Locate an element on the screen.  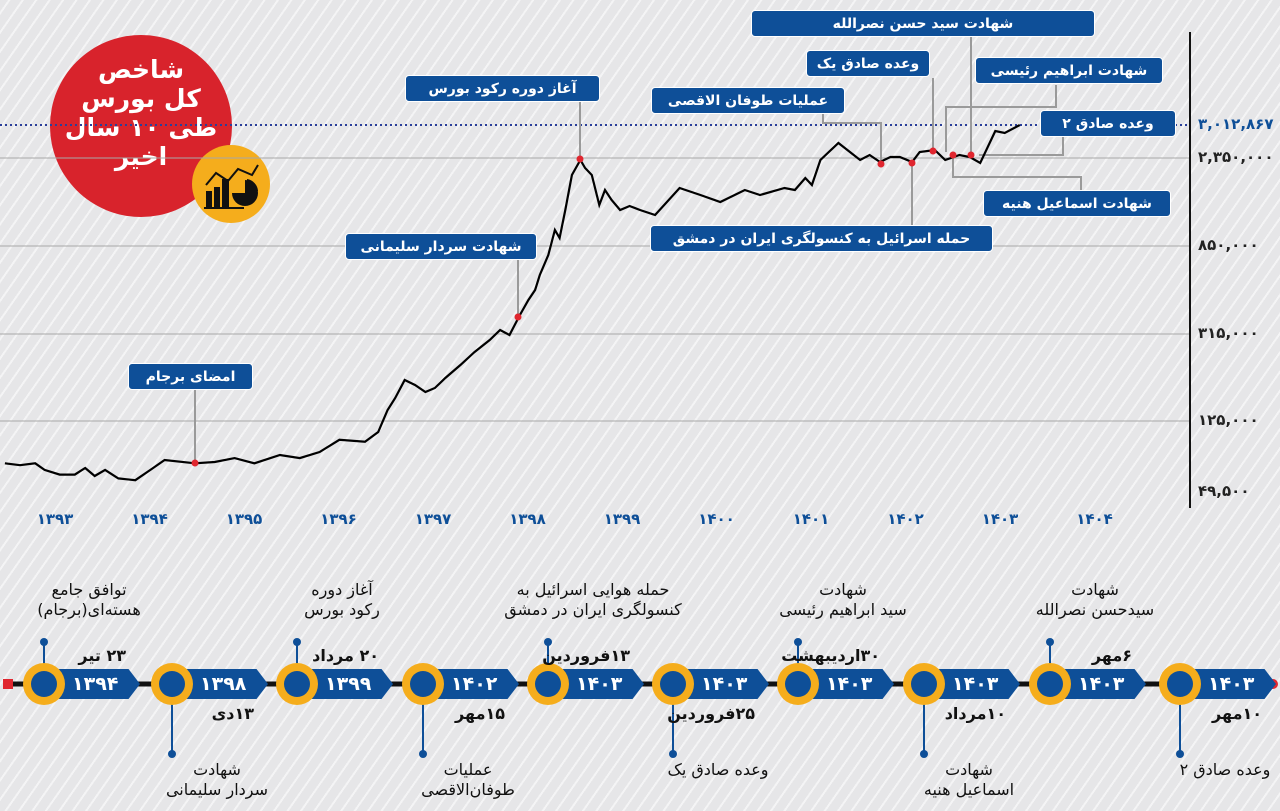
timeline-event-text: شهادت اسماعیل هنیه is located at coordinates (969, 780).